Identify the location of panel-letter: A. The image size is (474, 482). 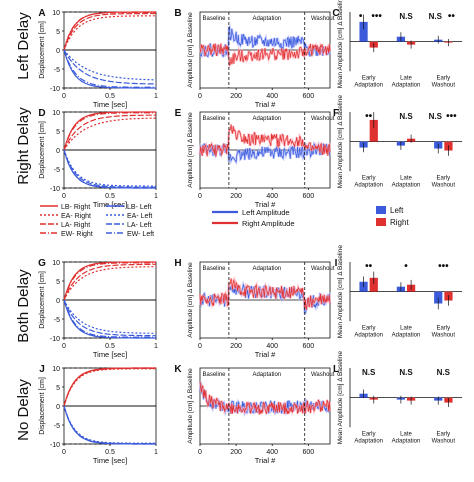
(41, 13).